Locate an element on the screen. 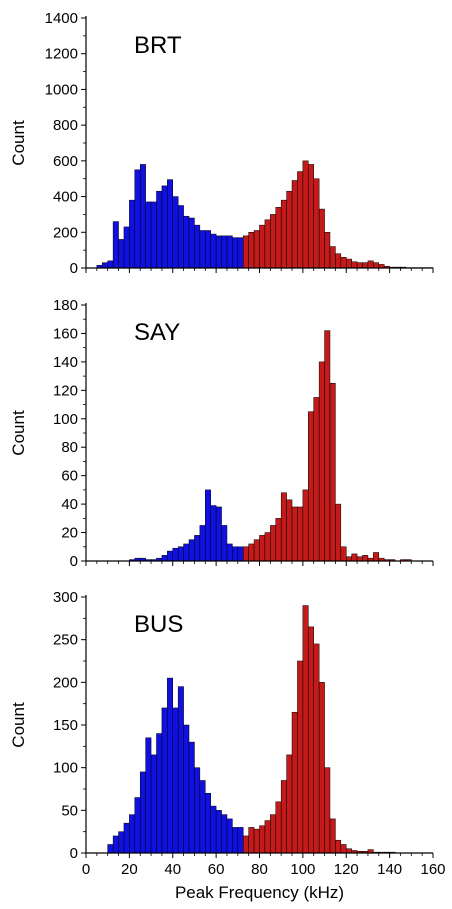 This screenshot has height=909, width=452. x-tick-label: 100 is located at coordinates (302, 869).